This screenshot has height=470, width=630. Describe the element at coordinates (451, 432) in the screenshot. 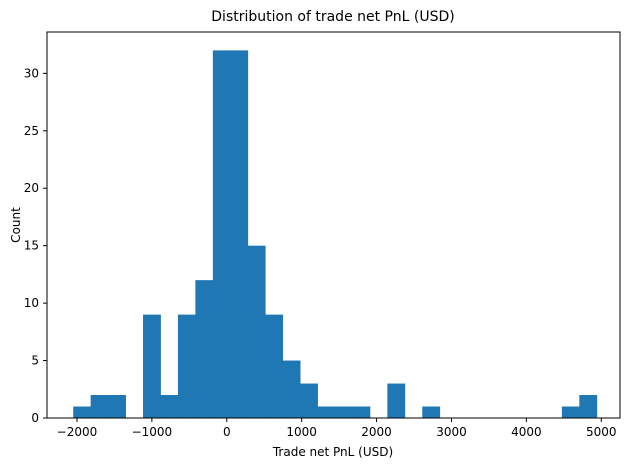

I see `x-tick-label: 3000` at that location.